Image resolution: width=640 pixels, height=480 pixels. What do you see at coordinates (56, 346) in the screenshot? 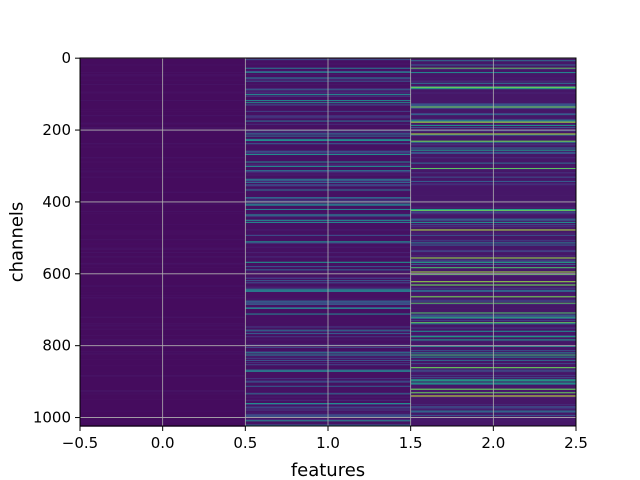
I see `y-tick-label: 800` at bounding box center [56, 346].